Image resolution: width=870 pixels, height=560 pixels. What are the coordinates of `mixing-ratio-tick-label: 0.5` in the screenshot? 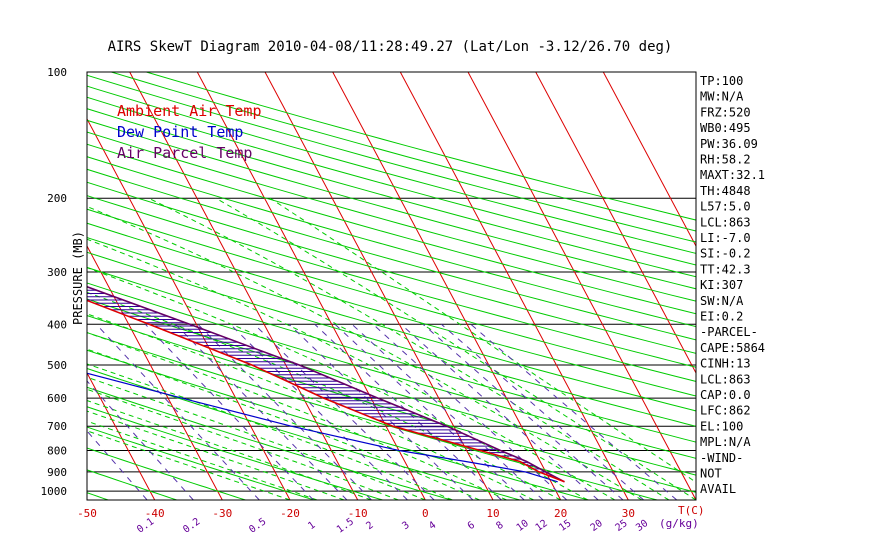 It's located at (257, 525).